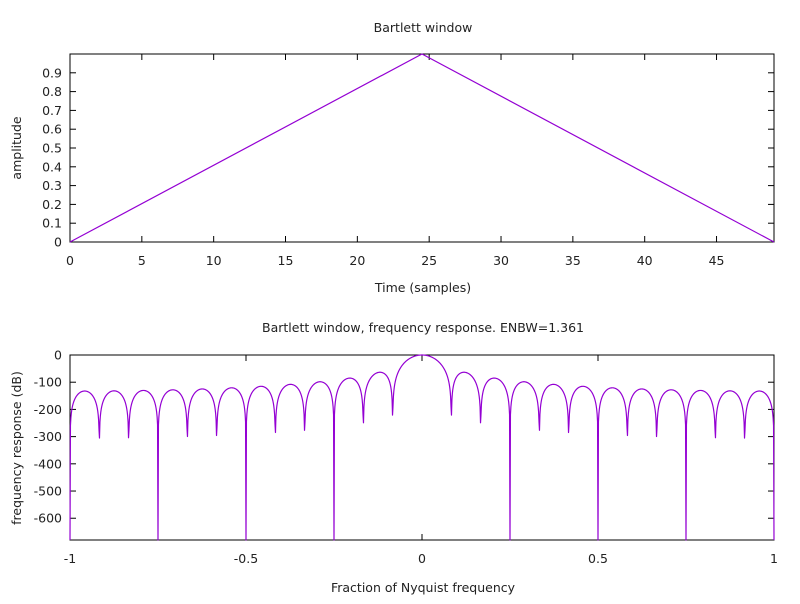 The image size is (800, 604). Describe the element at coordinates (501, 260) in the screenshot. I see `x-tick-label: 30` at that location.